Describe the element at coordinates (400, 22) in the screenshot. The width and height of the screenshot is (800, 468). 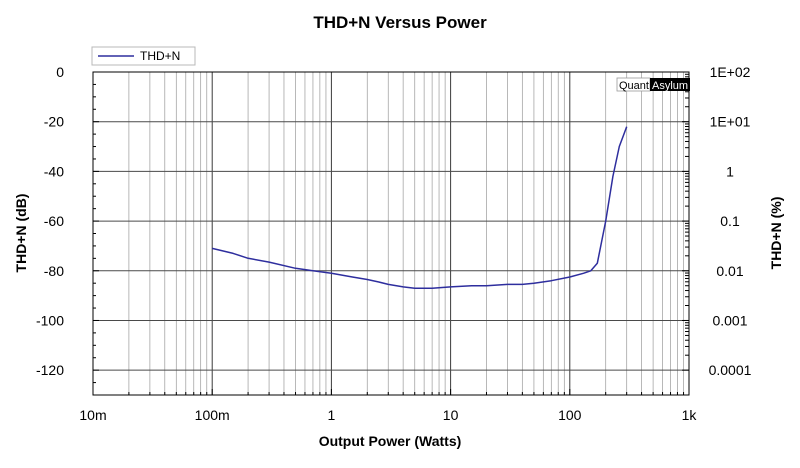
I see `chart-title: THD+N Versus Power` at that location.